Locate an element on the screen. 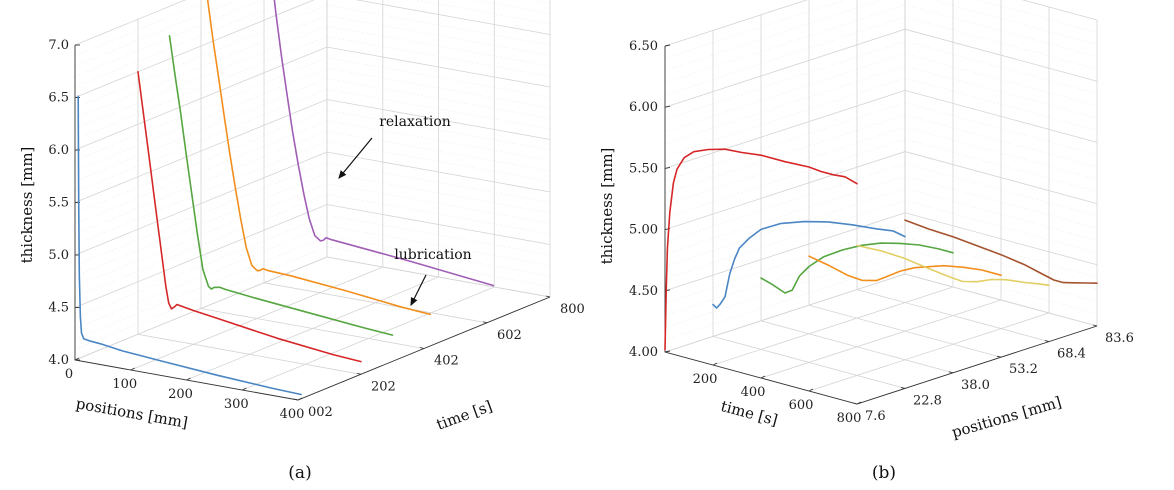 This screenshot has width=1174, height=490. x-tick-label: 800 is located at coordinates (849, 418).